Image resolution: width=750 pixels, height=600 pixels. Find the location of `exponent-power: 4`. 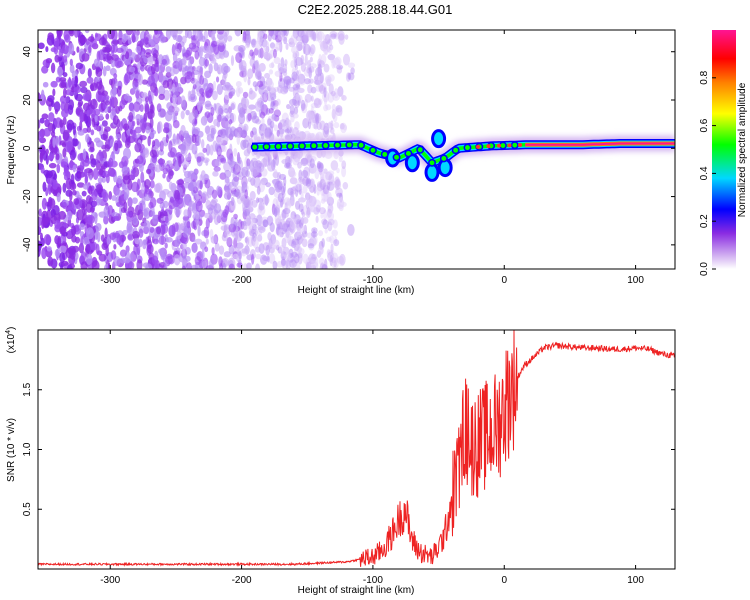

exponent-power: 4 is located at coordinates (8, 332).